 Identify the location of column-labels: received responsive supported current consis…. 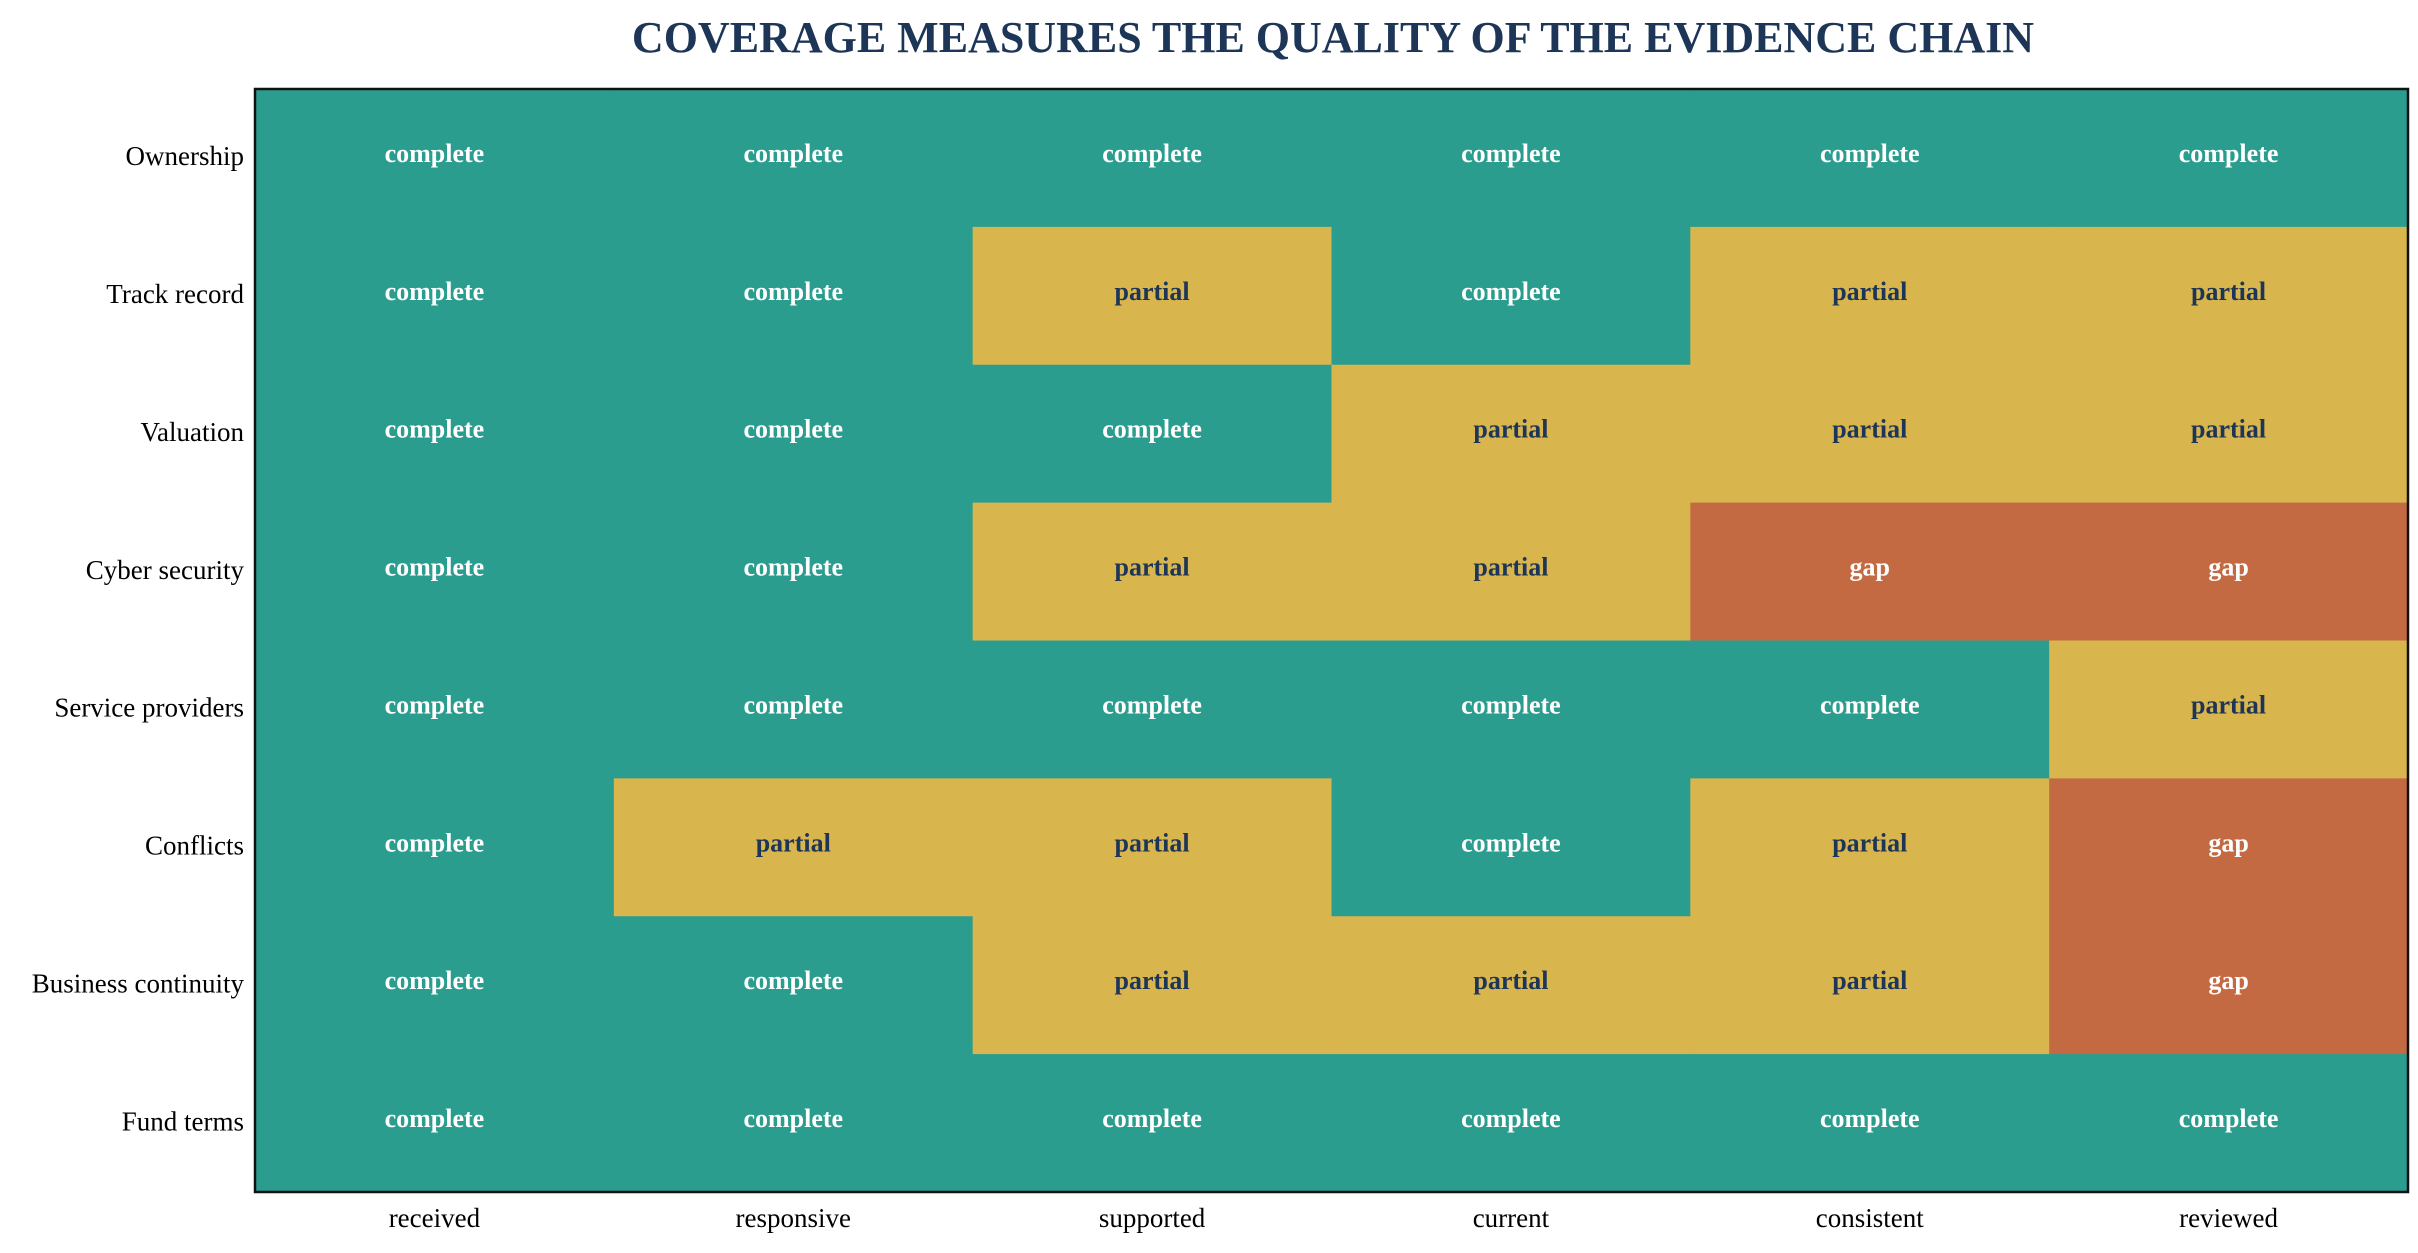
(1334, 1218).